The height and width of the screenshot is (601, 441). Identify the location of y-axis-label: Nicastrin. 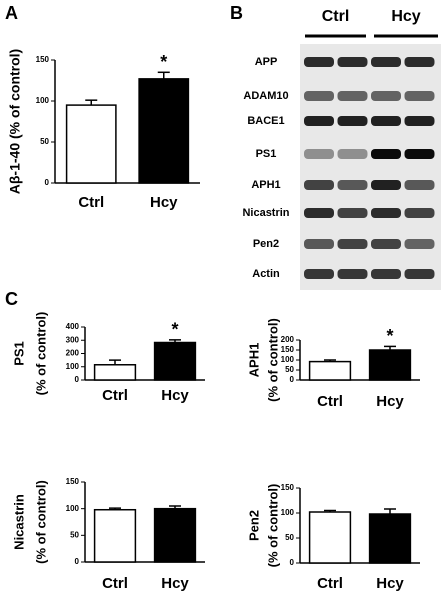
(18, 522).